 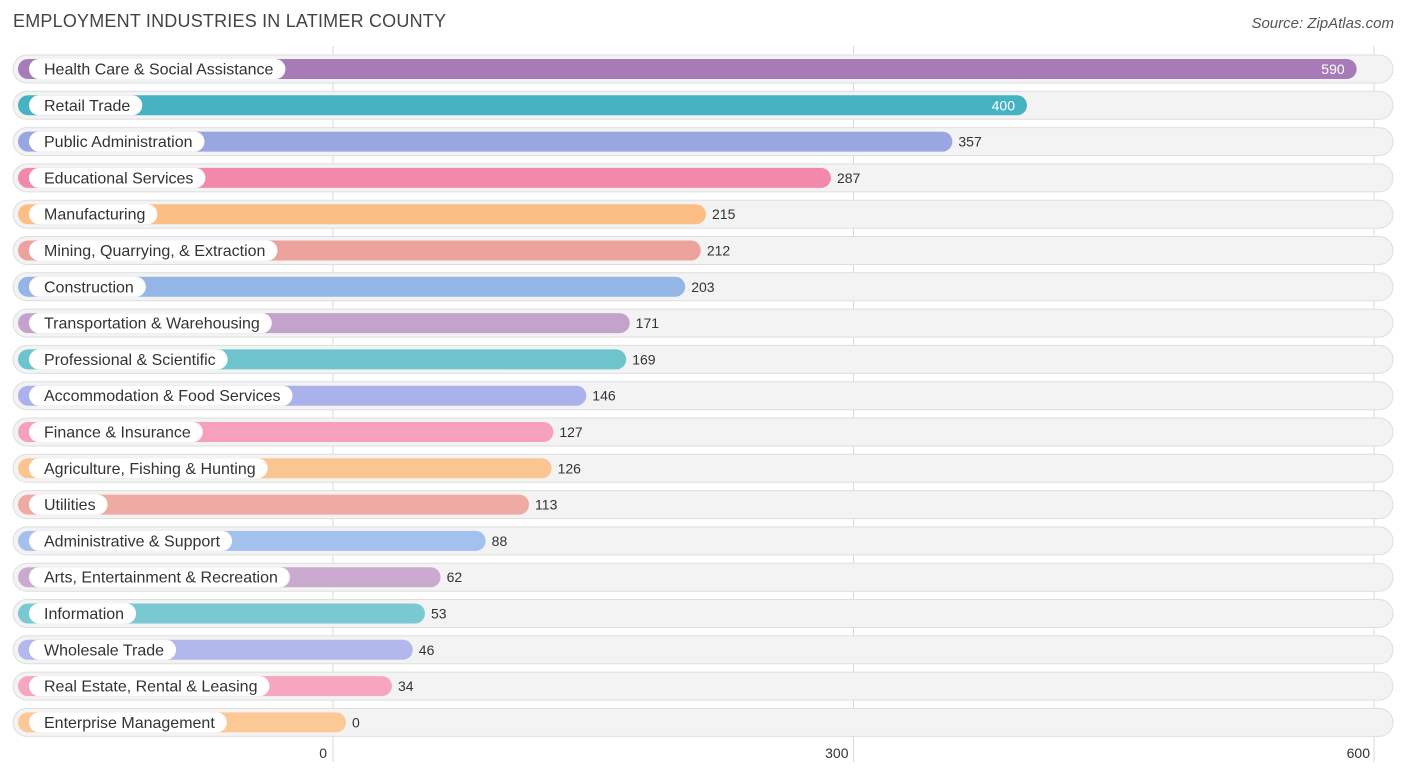 I want to click on x-tick-label: 300, so click(x=837, y=753).